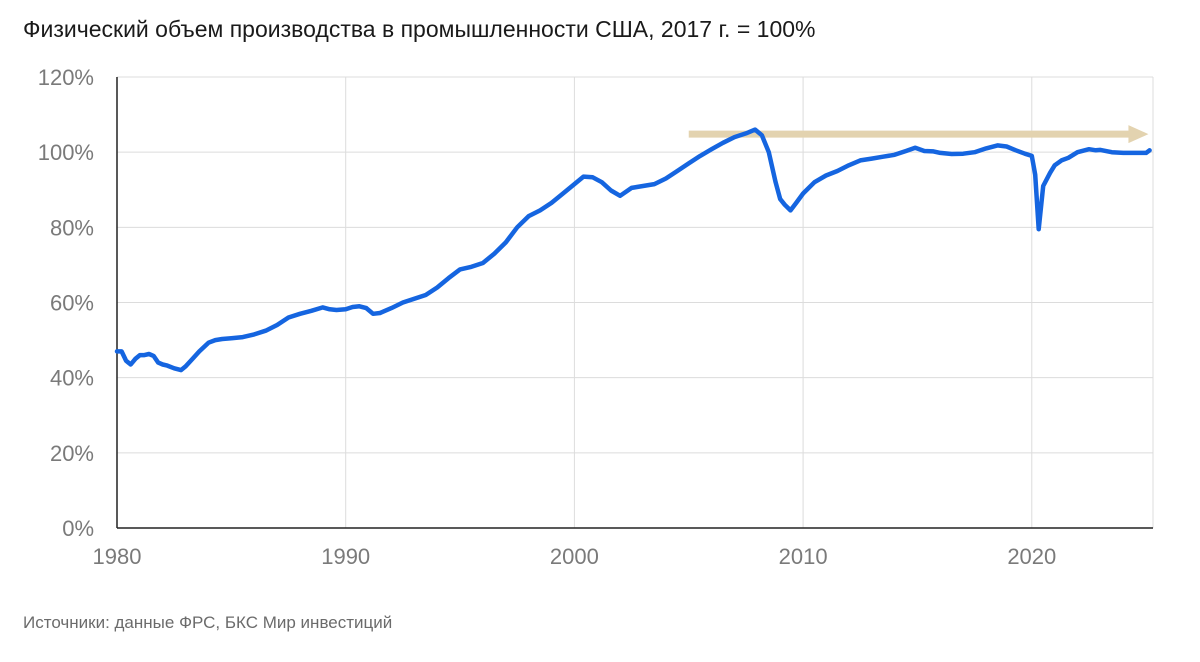  I want to click on x-axis-ticks: 1980 1990 2000 2010 2020, so click(575, 556).